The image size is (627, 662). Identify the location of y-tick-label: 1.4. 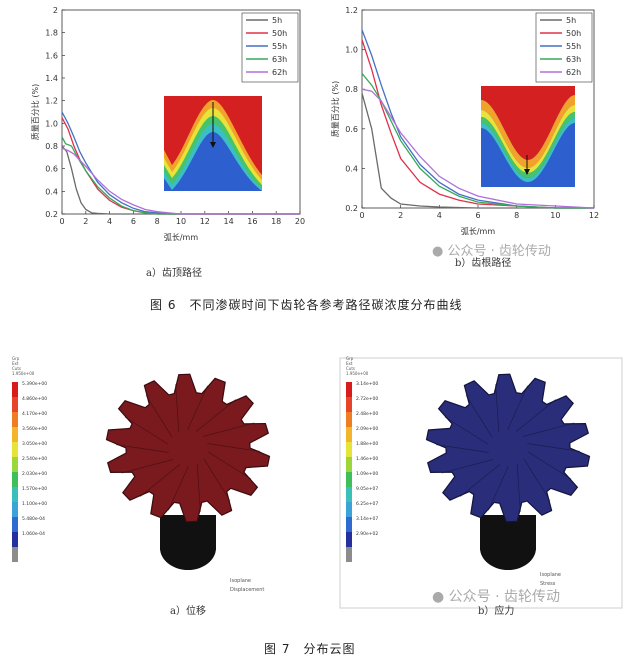
(51, 78).